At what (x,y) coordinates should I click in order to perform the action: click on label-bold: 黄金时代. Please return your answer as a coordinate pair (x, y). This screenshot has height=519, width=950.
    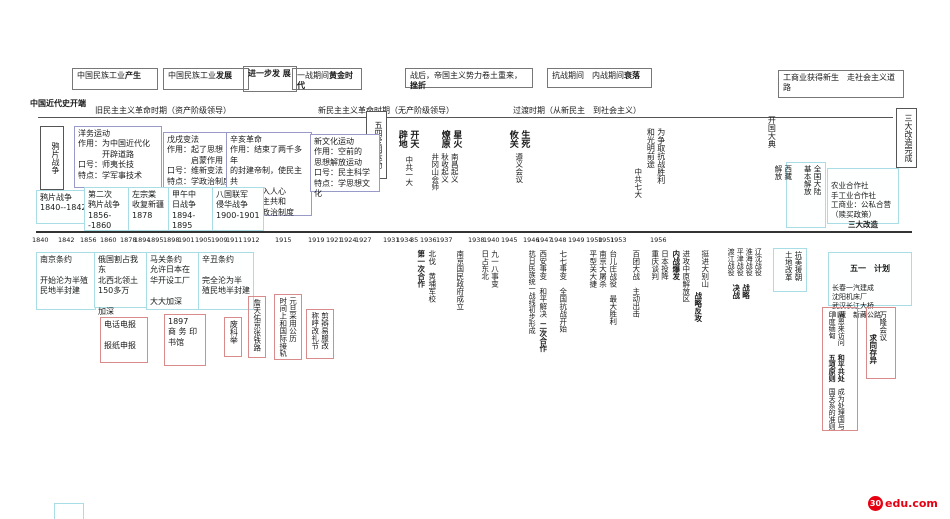
    Looking at the image, I should click on (325, 81).